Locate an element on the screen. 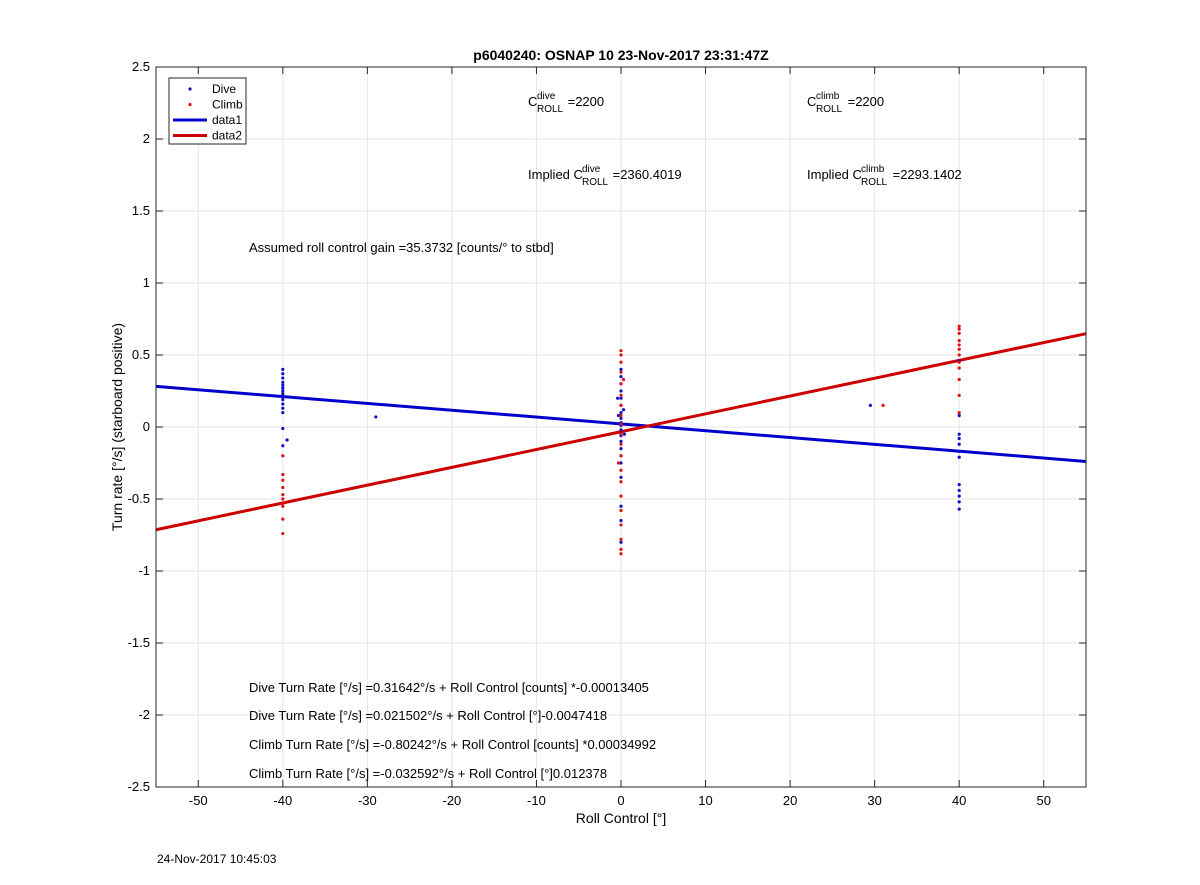  c-roll-climb-sub: ROLL is located at coordinates (829, 109).